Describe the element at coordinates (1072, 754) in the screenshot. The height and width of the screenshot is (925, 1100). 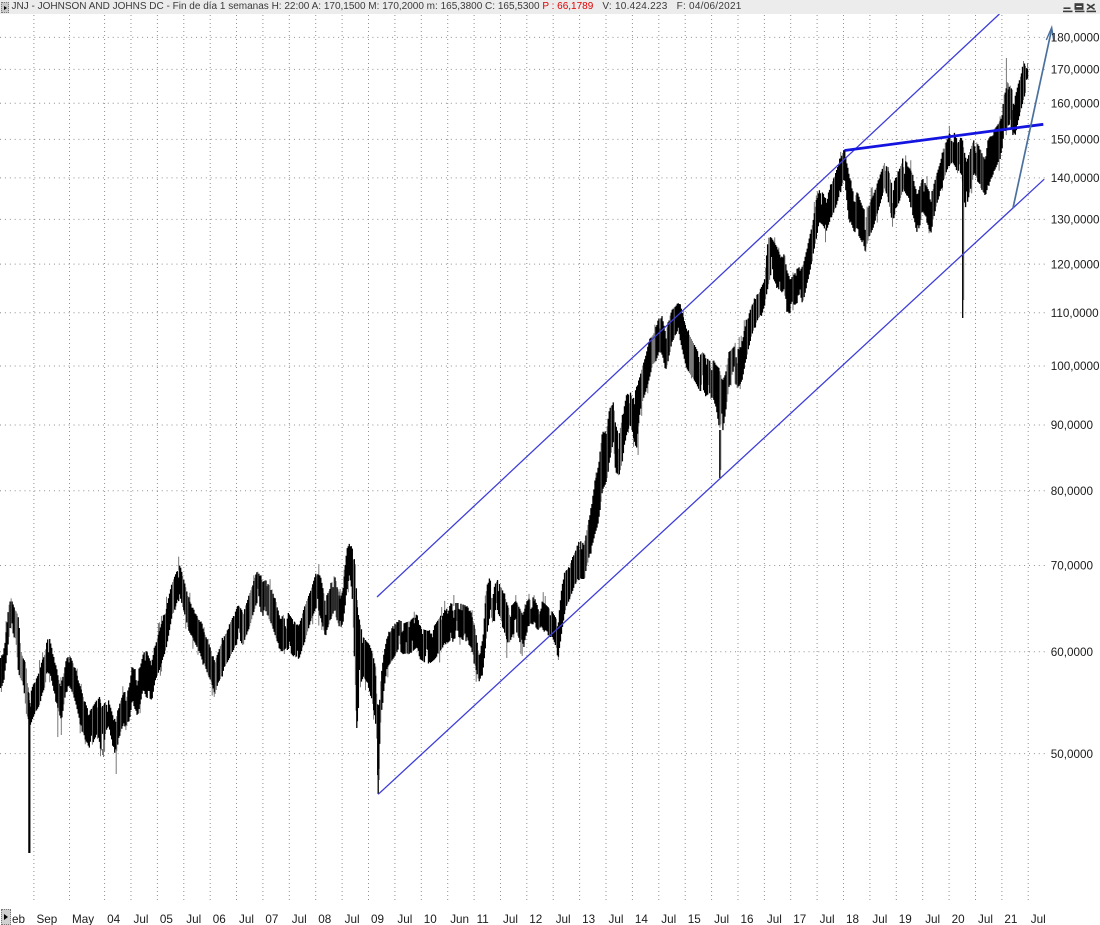
I see `svg-text: 50,0000` at that location.